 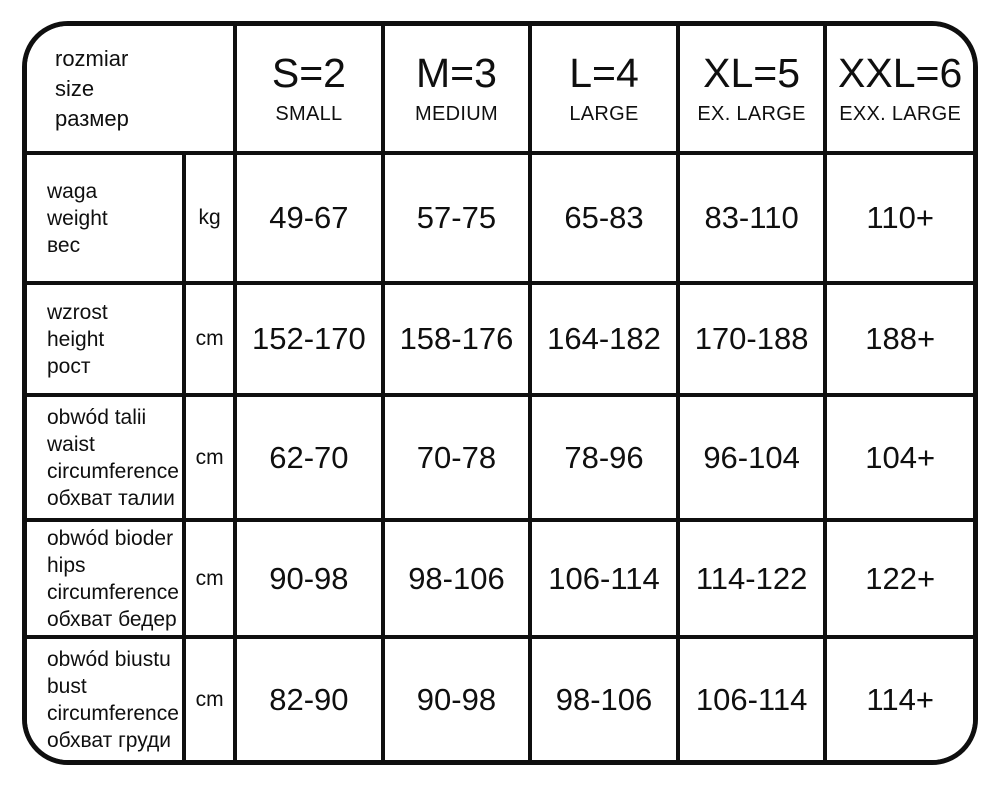 What do you see at coordinates (900, 113) in the screenshot?
I see `size-name: EXX. LARGE` at bounding box center [900, 113].